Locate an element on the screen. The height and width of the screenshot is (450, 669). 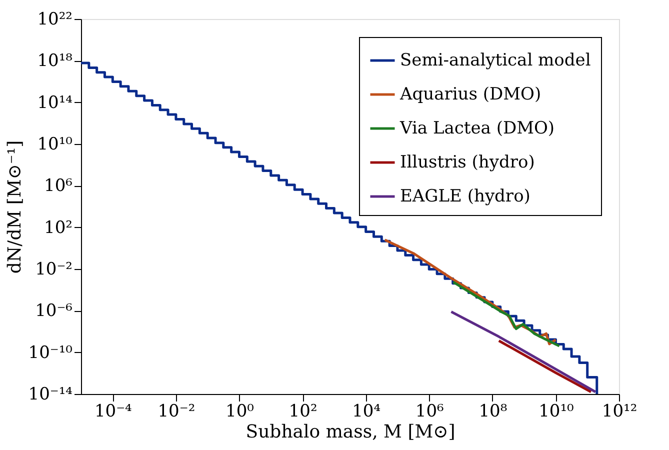
x-tick-label: 10¹² is located at coordinates (620, 412).